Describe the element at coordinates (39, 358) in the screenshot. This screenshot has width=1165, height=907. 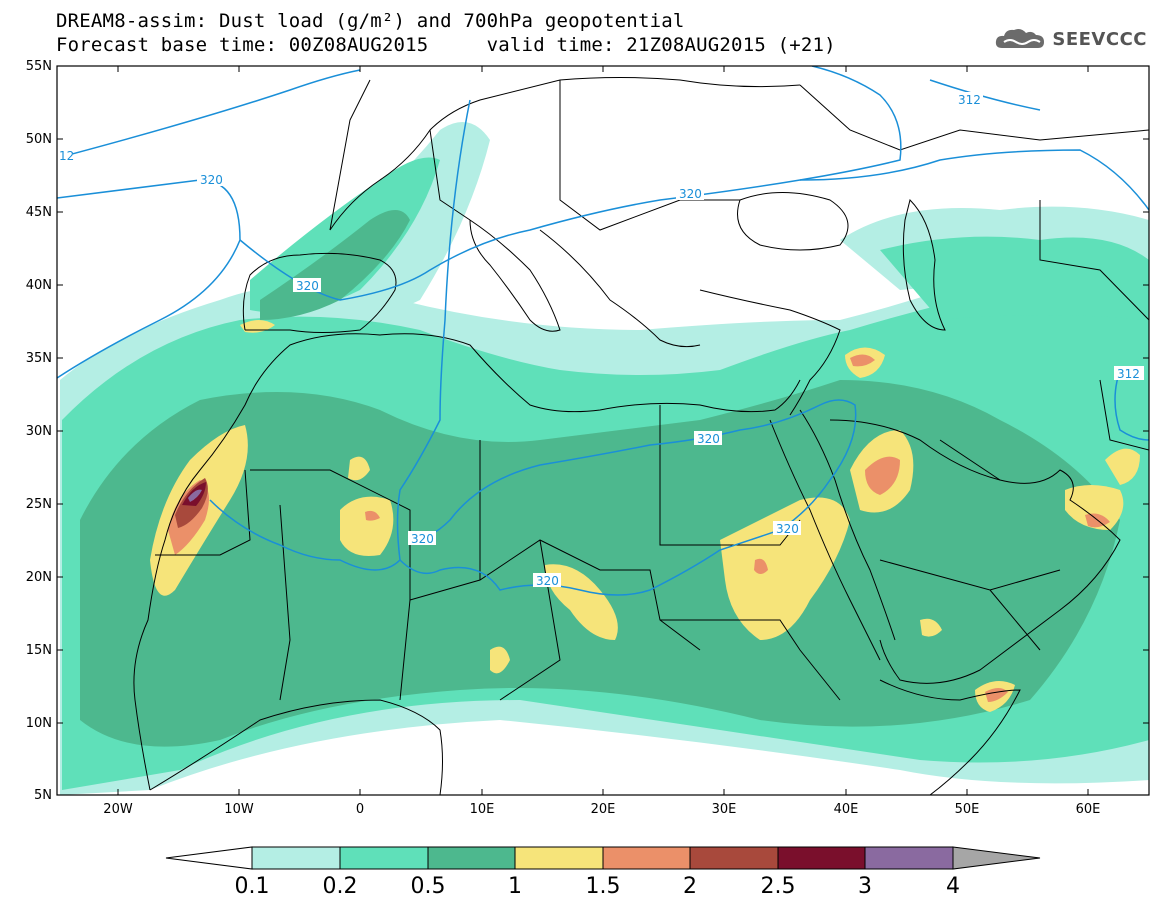
I see `lat-tick-label: 35N` at that location.